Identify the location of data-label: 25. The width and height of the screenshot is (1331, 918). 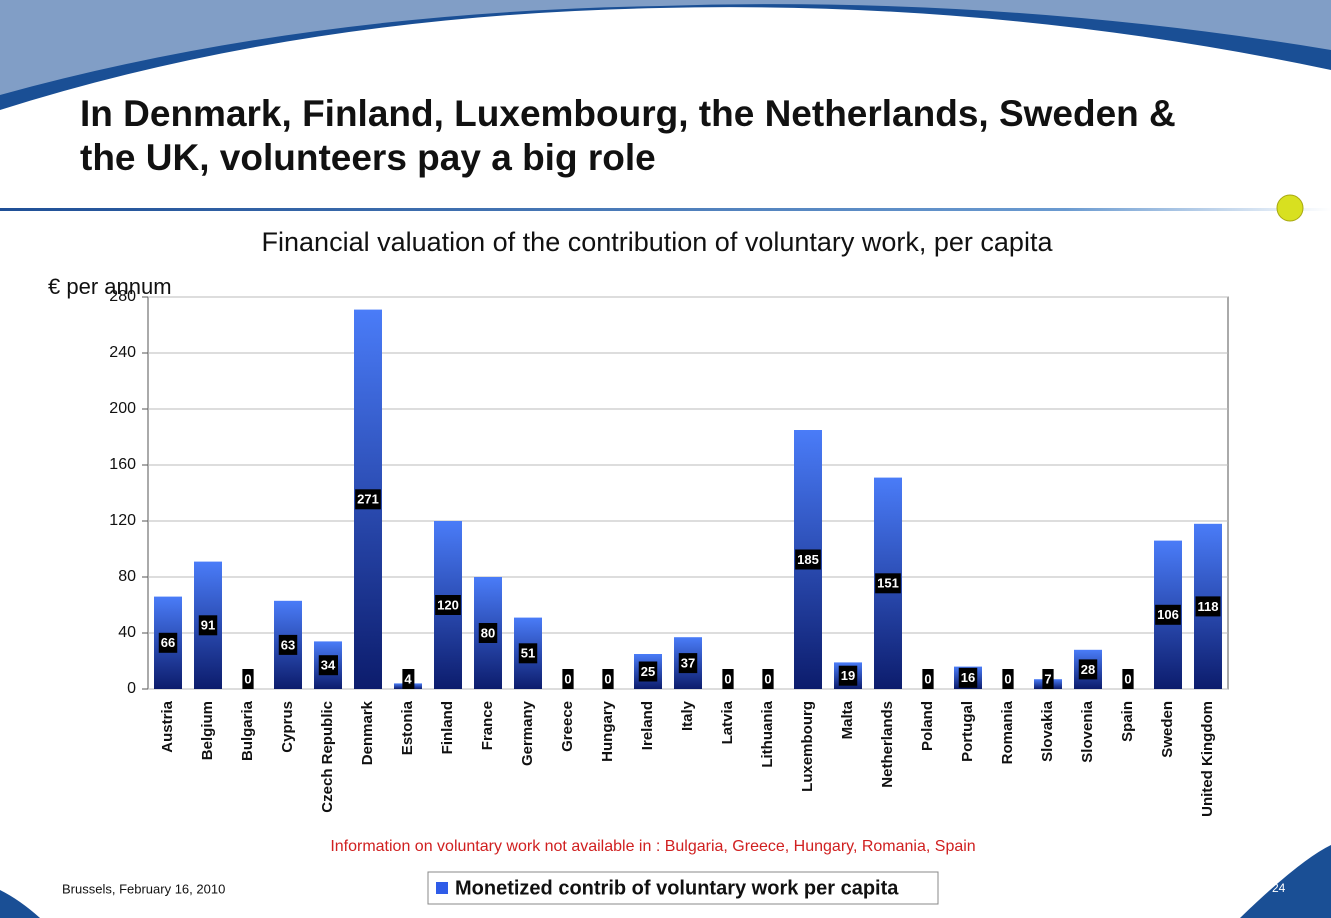
(648, 671).